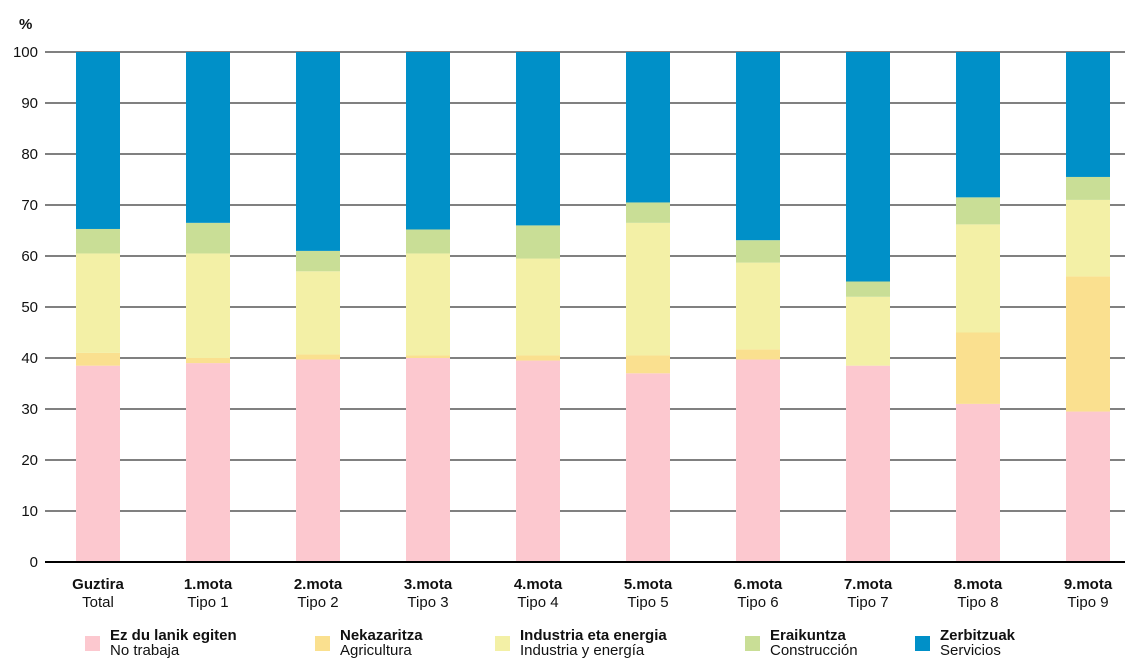  I want to click on y-tick-labels: 0 10 20 30 40 50 60 70 80 90 100, so click(25, 307).